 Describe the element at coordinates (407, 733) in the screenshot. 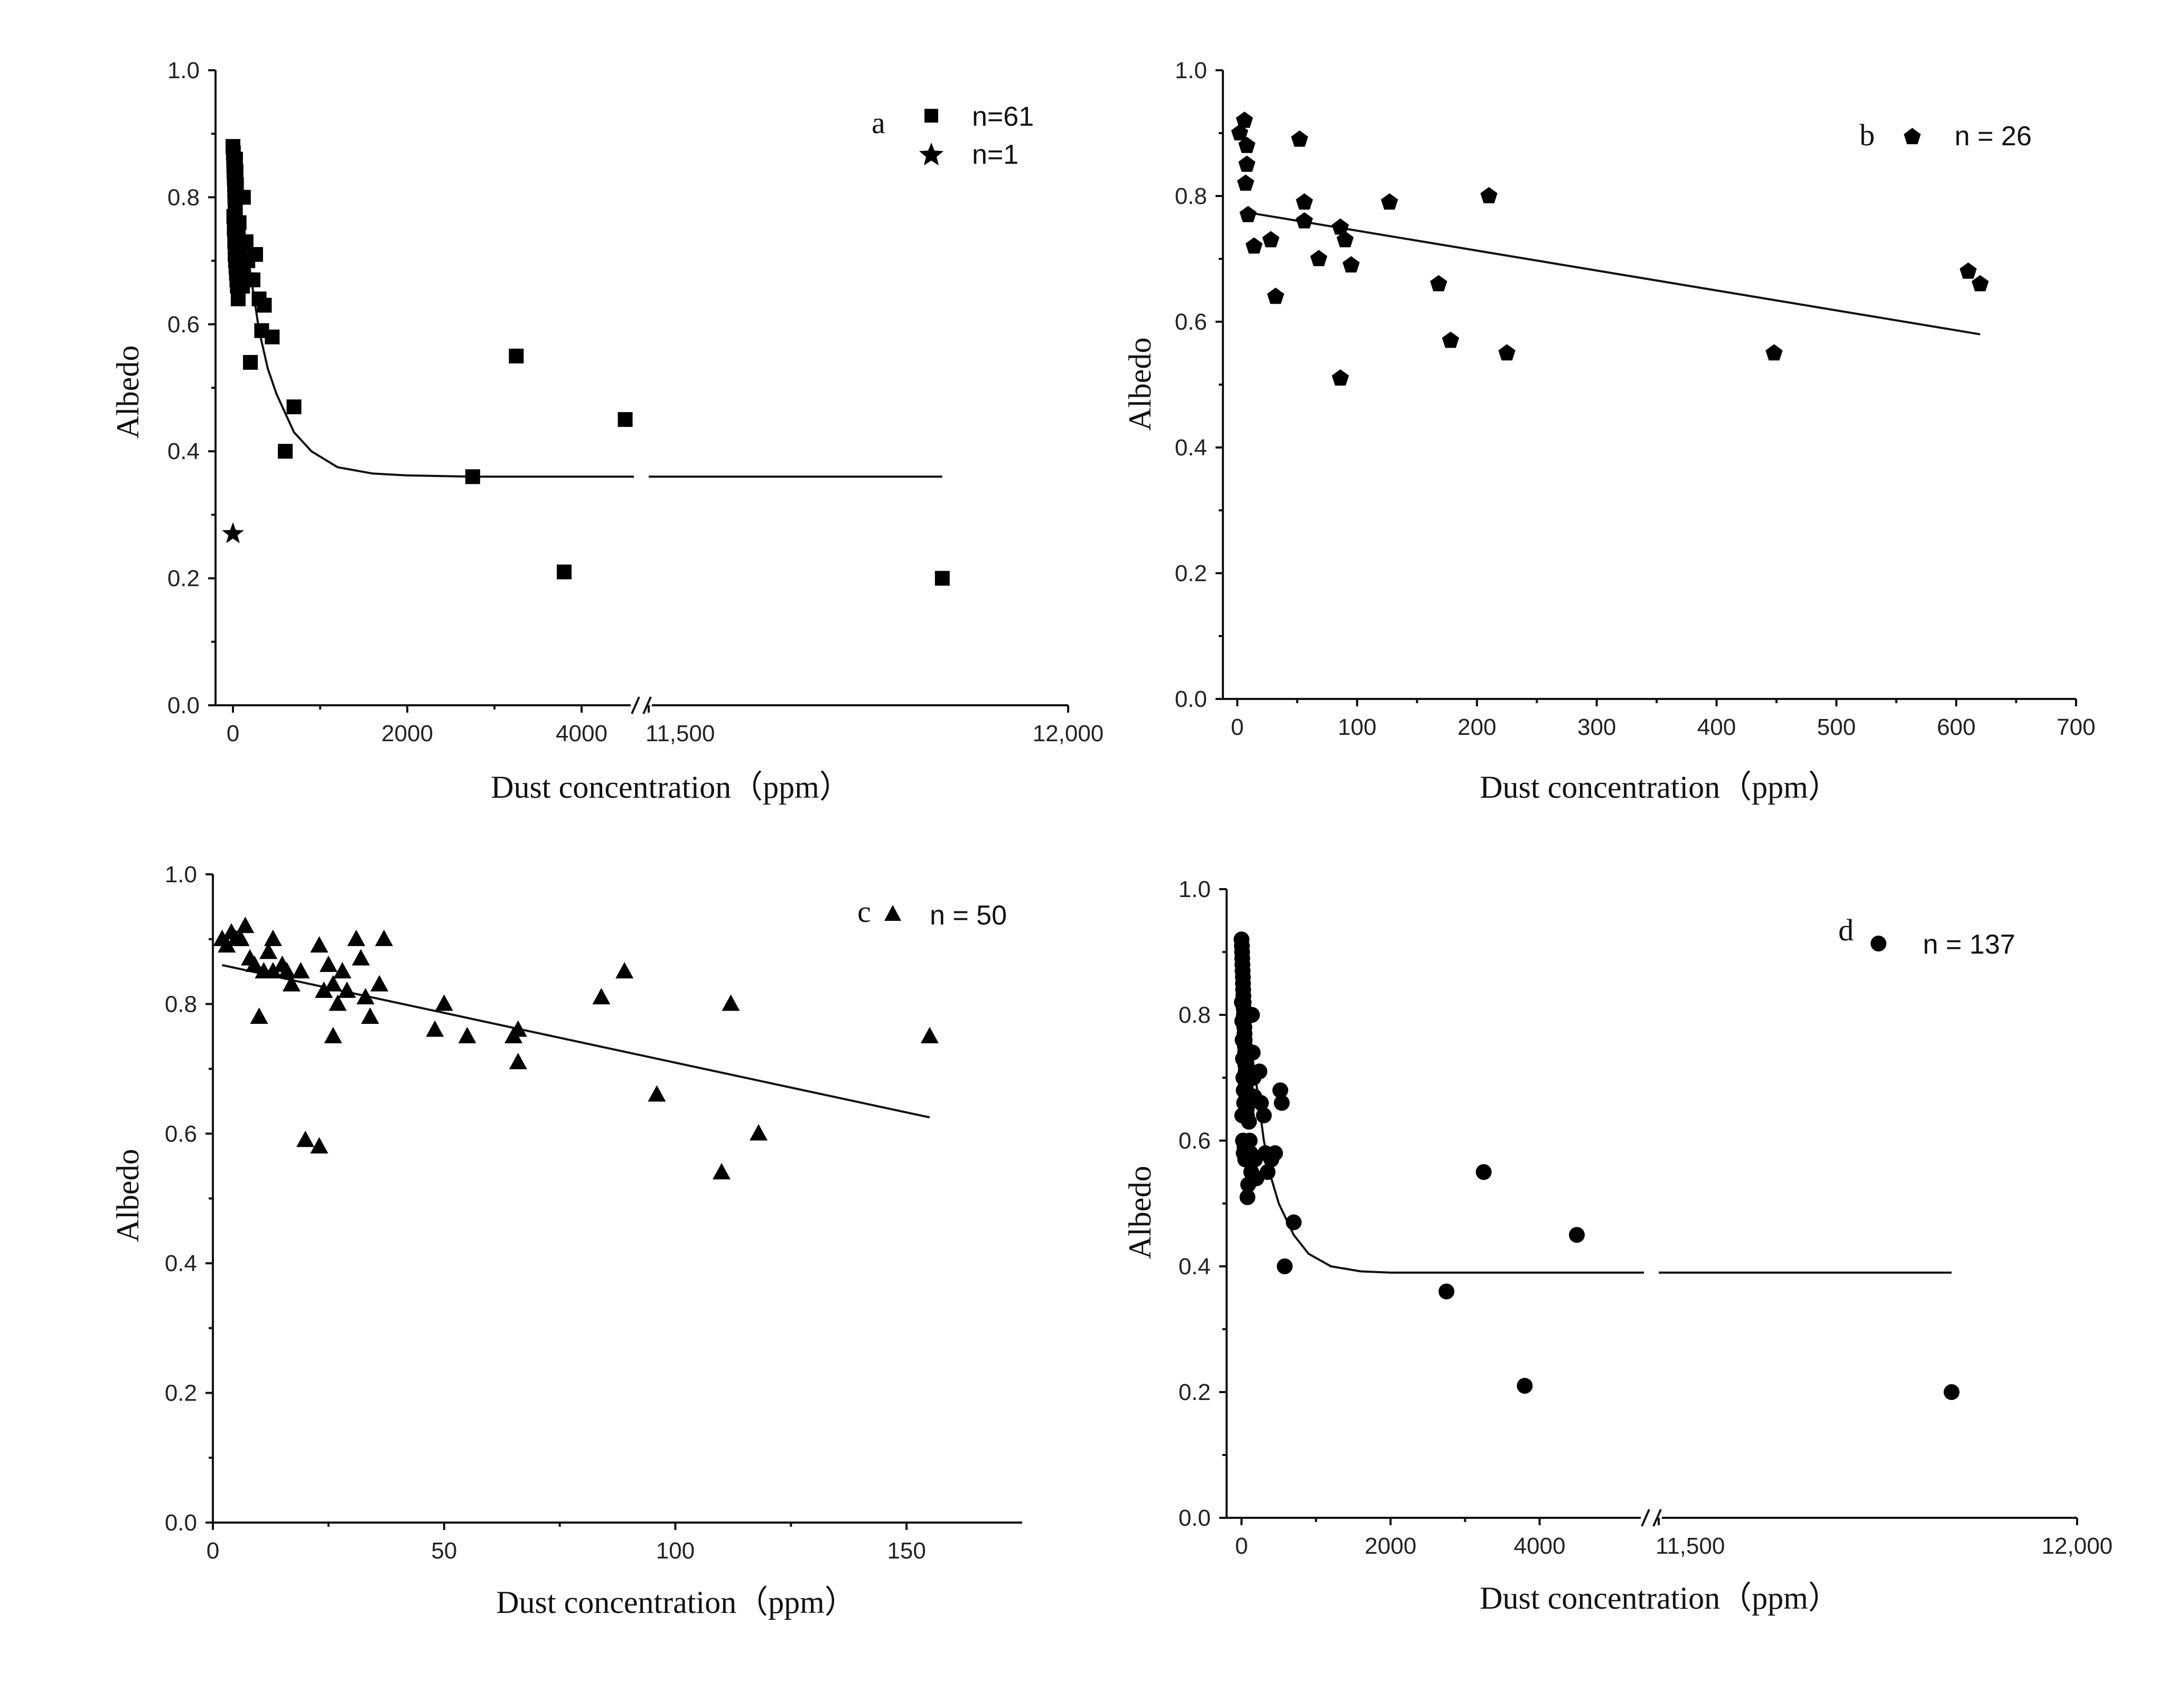

I see `panel-a-x-tick-label: 2000` at that location.